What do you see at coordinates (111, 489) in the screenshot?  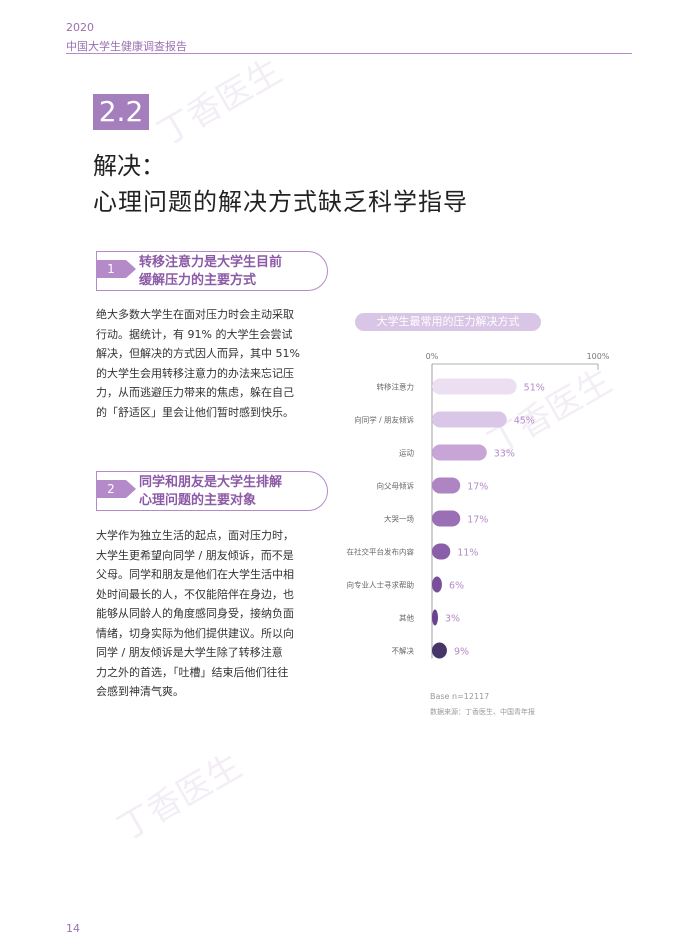 I see `subheading-2-number: 2` at bounding box center [111, 489].